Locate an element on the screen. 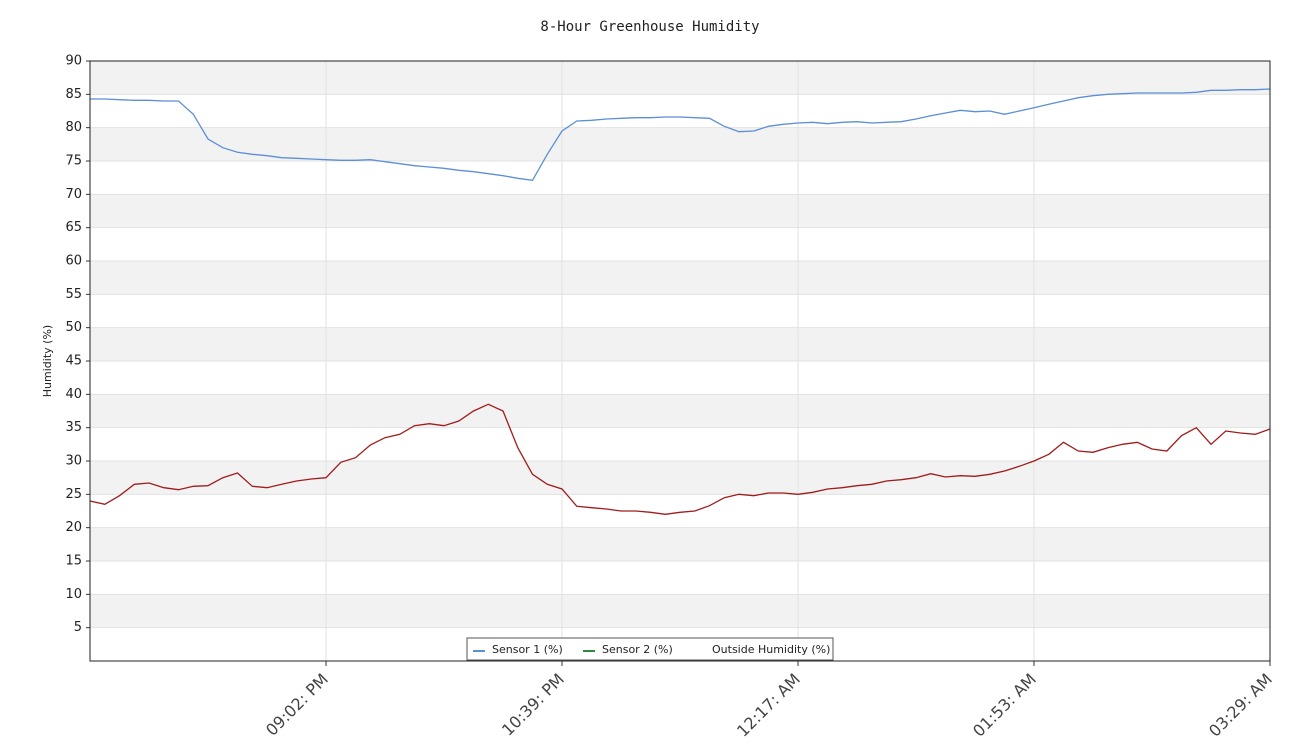 This screenshot has width=1300, height=750. y-tick-label: 30 is located at coordinates (73, 461).